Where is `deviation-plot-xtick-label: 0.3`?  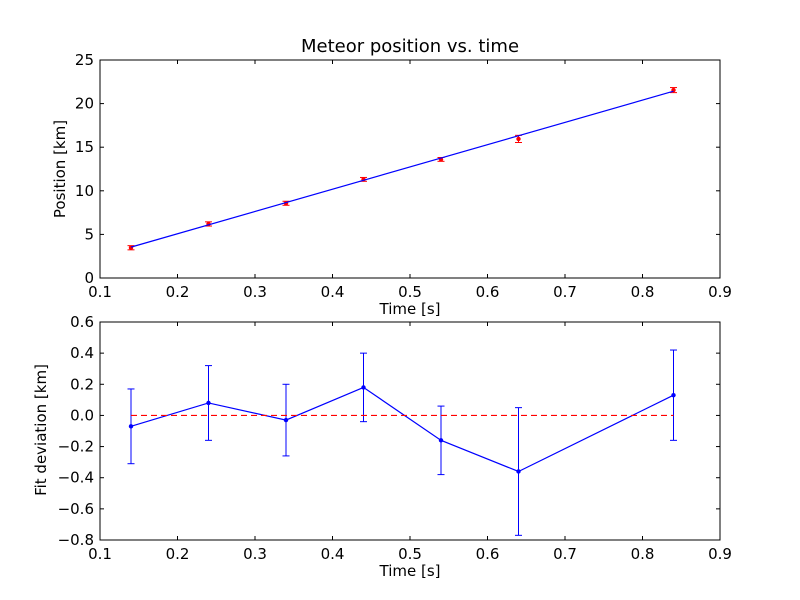
deviation-plot-xtick-label: 0.3 is located at coordinates (255, 554).